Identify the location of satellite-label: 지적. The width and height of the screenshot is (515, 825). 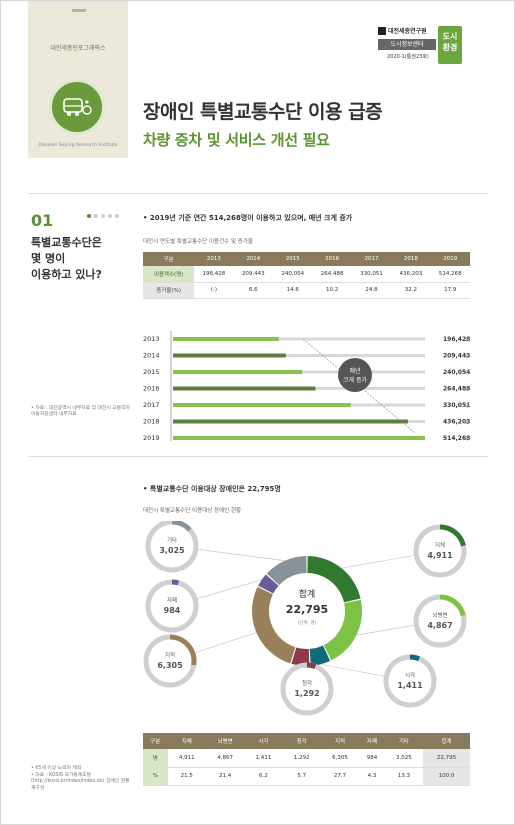
(170, 655).